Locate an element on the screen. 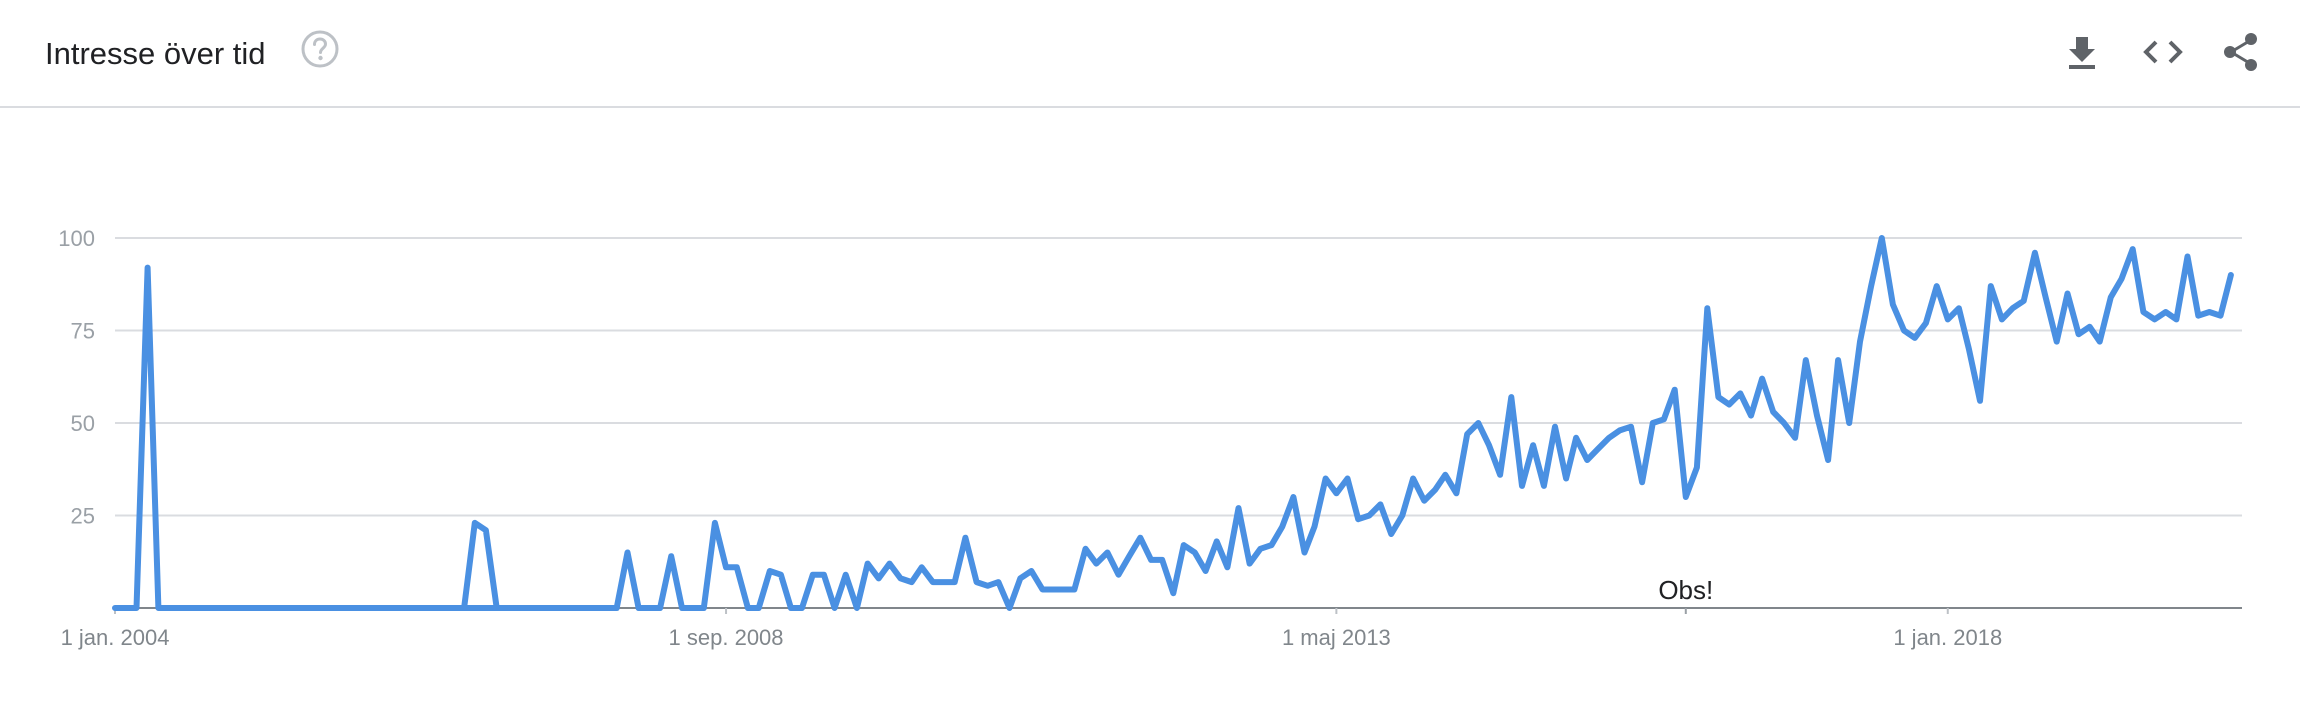  x-tick-label-2: 1 maj 2013 is located at coordinates (1336, 637).